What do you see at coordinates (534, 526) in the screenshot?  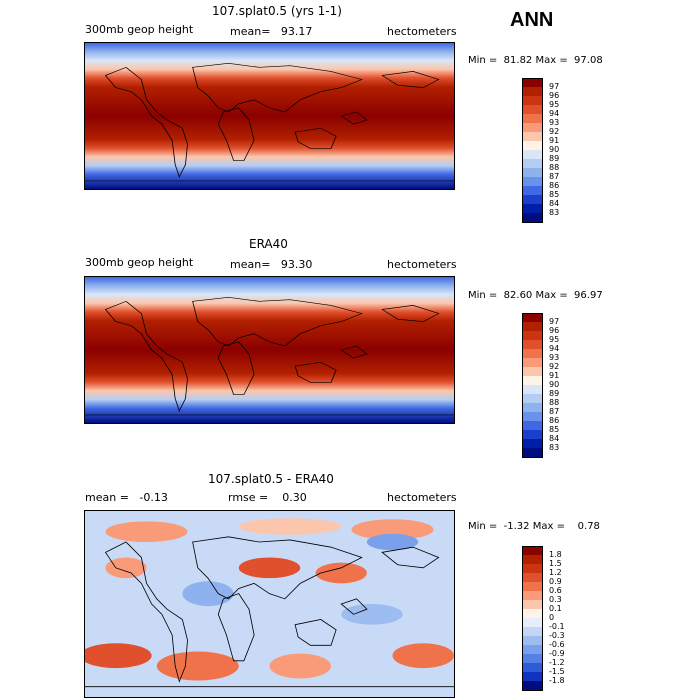 I see `panel-3-minmax: Min = -1.32 Max = 0.78` at bounding box center [534, 526].